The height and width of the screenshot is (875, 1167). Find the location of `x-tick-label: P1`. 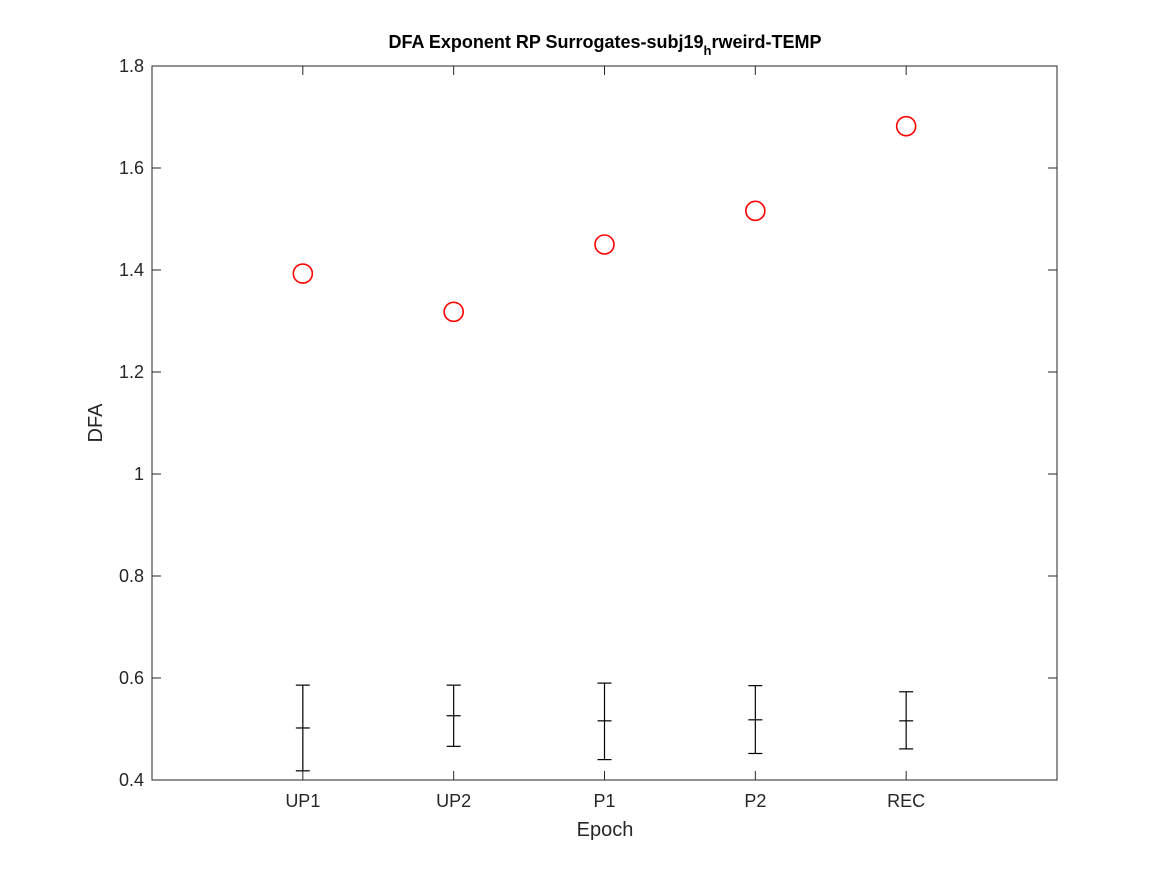

x-tick-label: P1 is located at coordinates (604, 801).